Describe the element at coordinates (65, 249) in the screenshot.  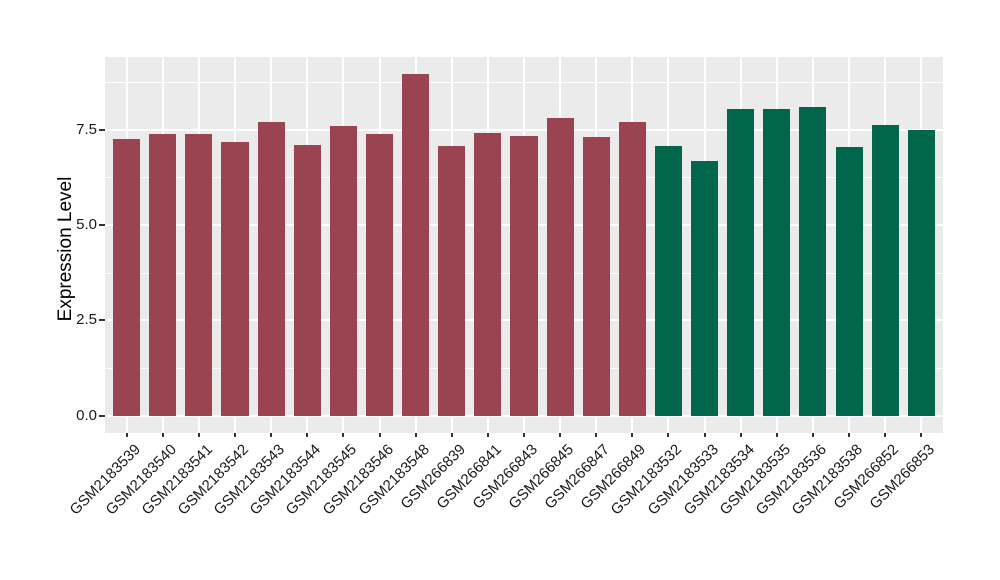
I see `y-axis-title: Expression Level` at that location.